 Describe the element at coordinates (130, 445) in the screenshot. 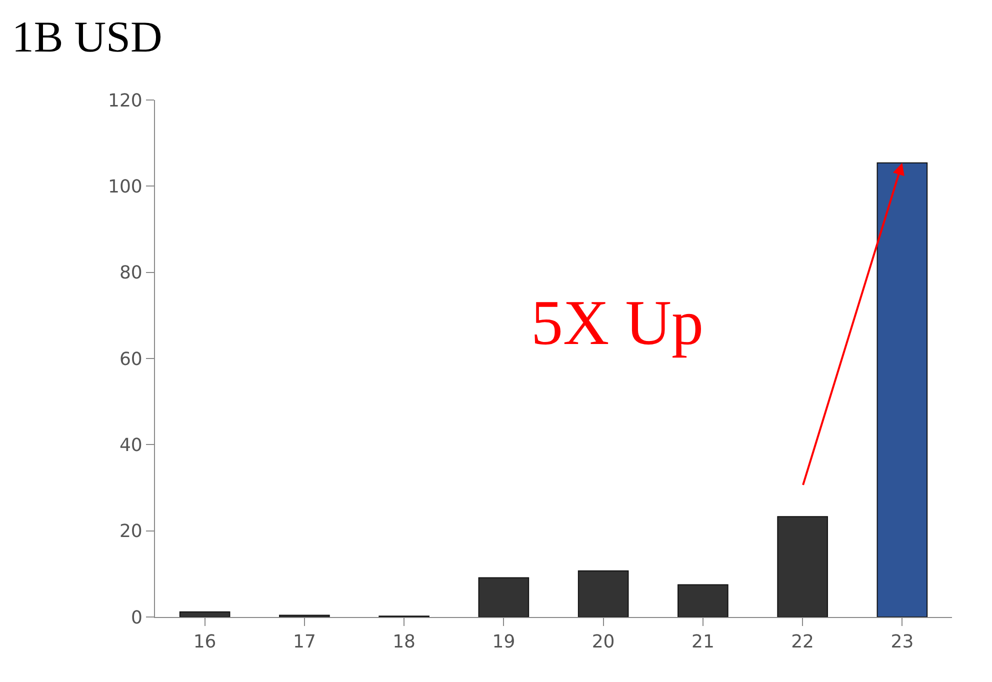

I see `y-tick-label: 40` at that location.